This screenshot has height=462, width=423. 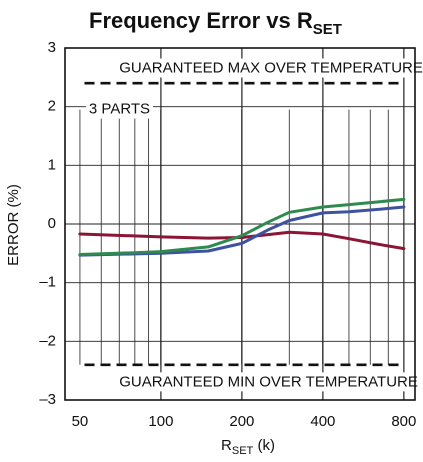 I want to click on chart-title: Frequency Error vs RSET, so click(x=215, y=23).